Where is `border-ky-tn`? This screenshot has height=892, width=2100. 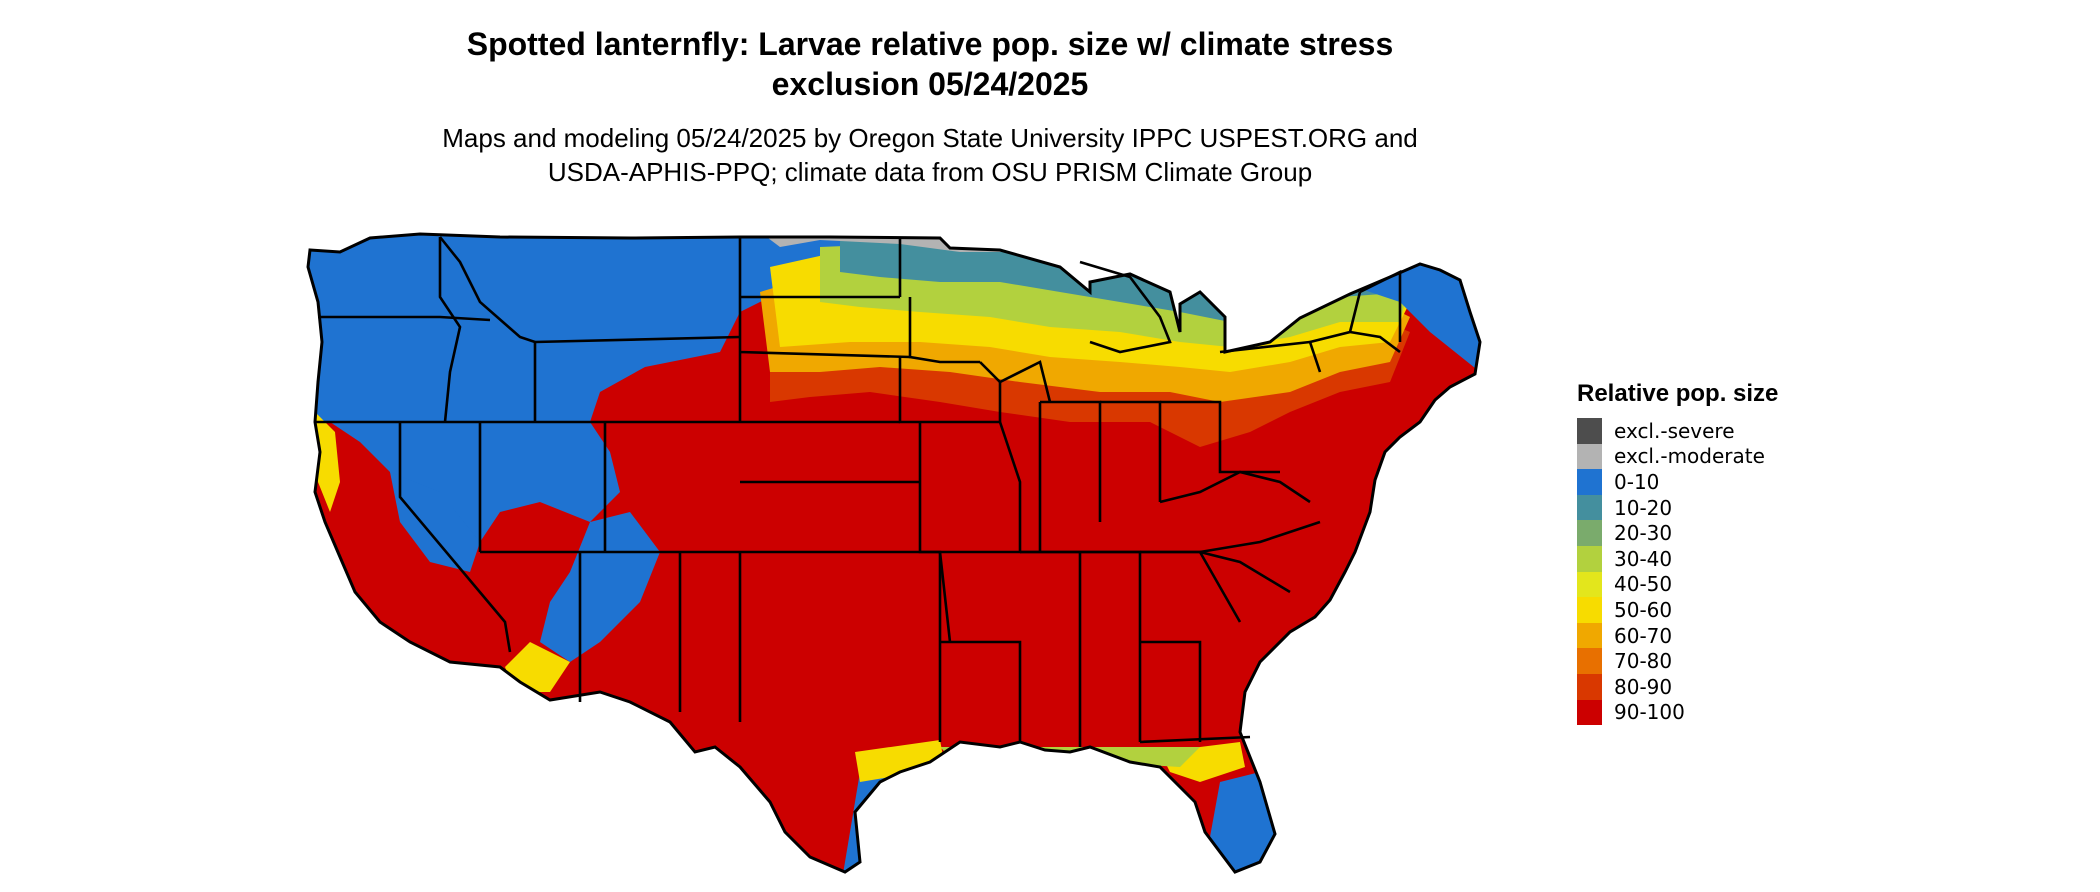
border-ky-tn is located at coordinates (1170, 537).